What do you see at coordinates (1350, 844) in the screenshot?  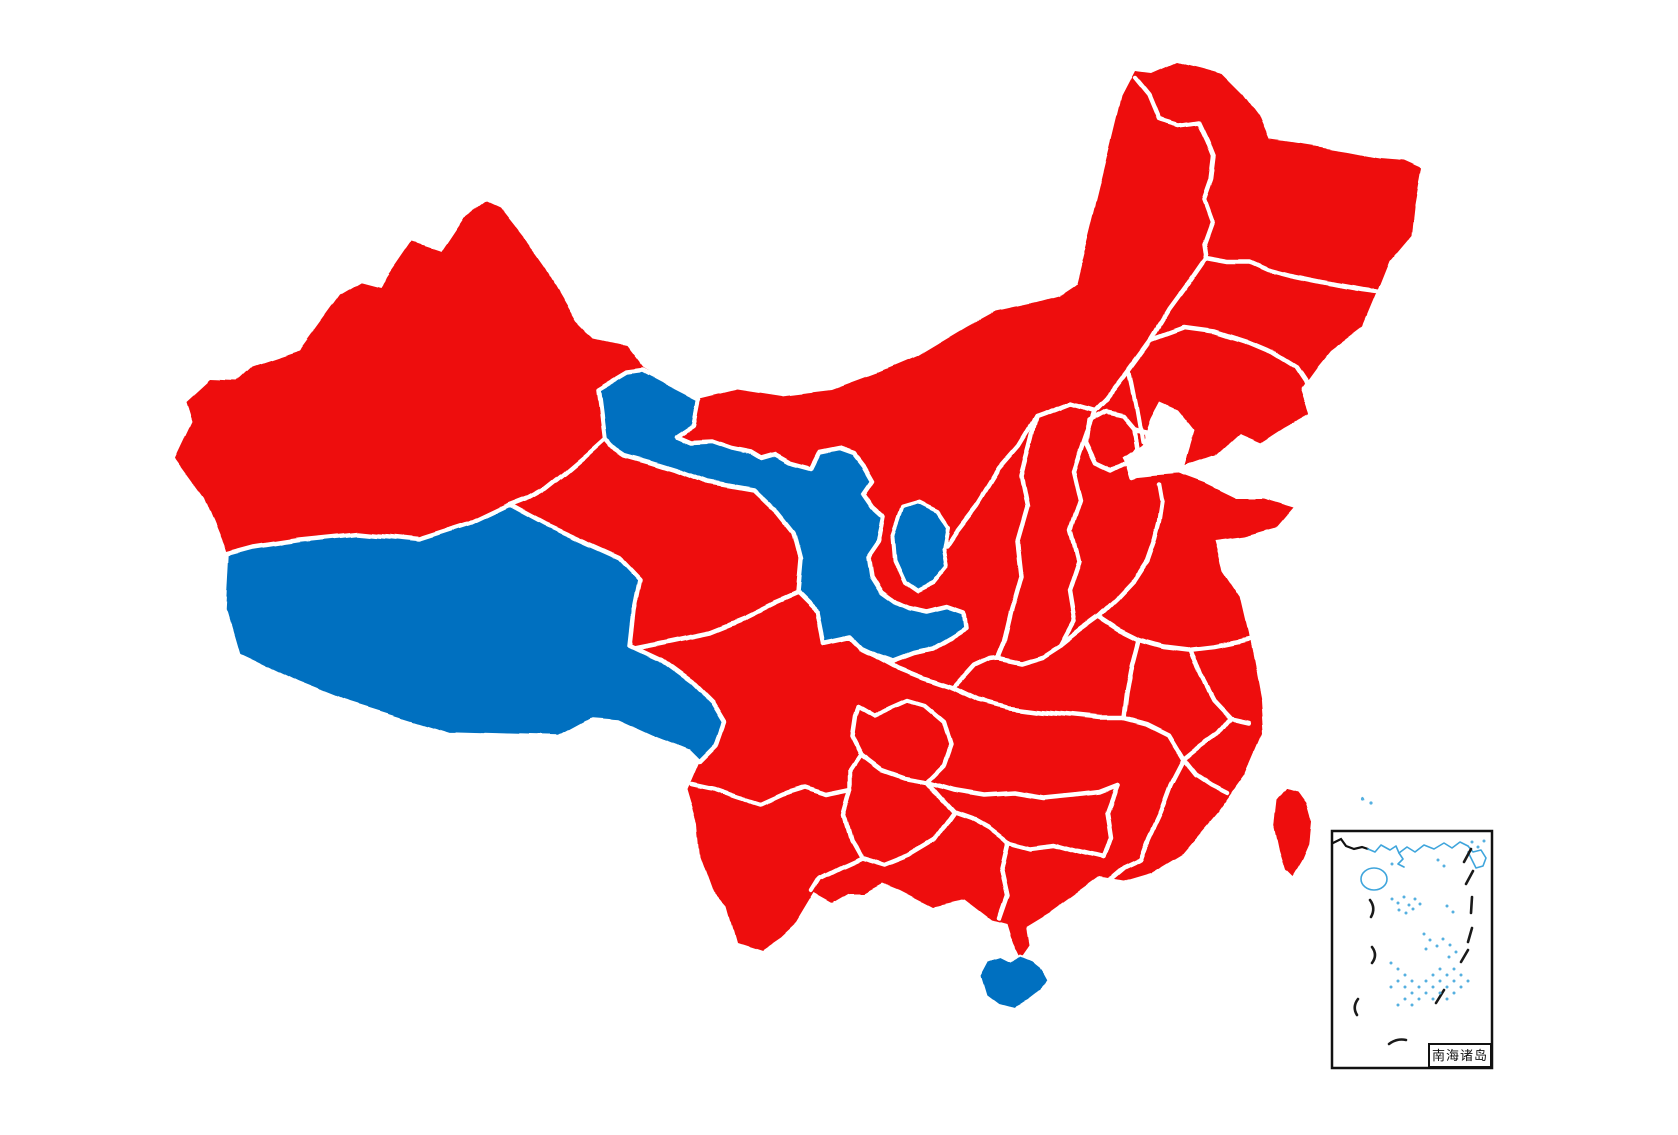 I see `inset-mainland-coast` at bounding box center [1350, 844].